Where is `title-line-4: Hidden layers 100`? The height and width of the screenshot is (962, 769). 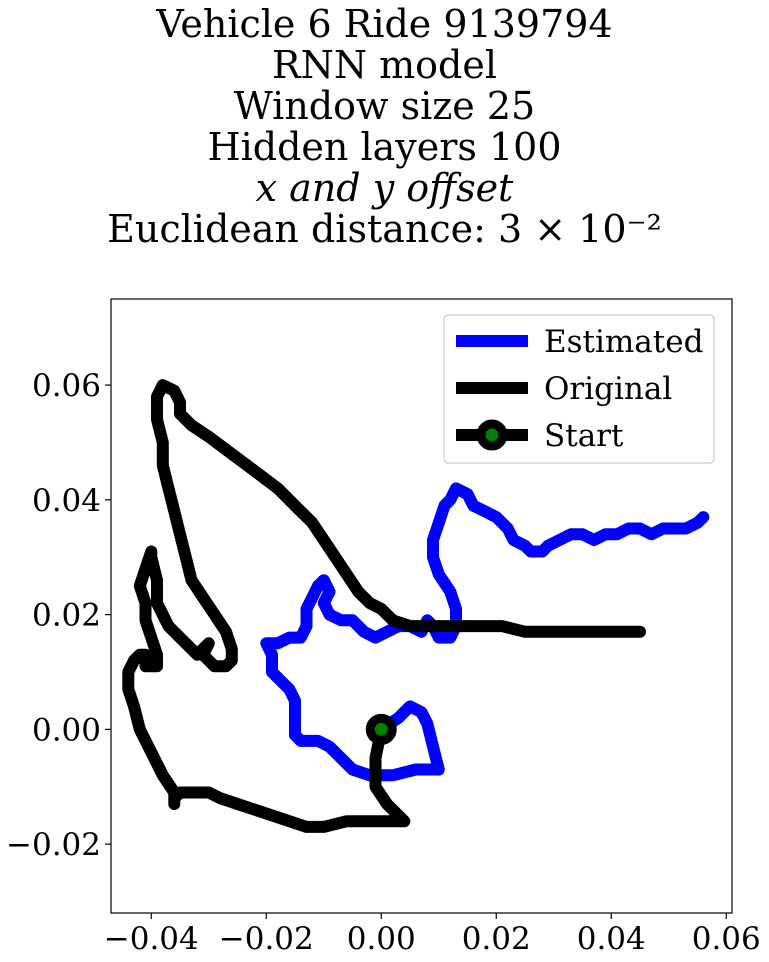
title-line-4: Hidden layers 100 is located at coordinates (384, 147).